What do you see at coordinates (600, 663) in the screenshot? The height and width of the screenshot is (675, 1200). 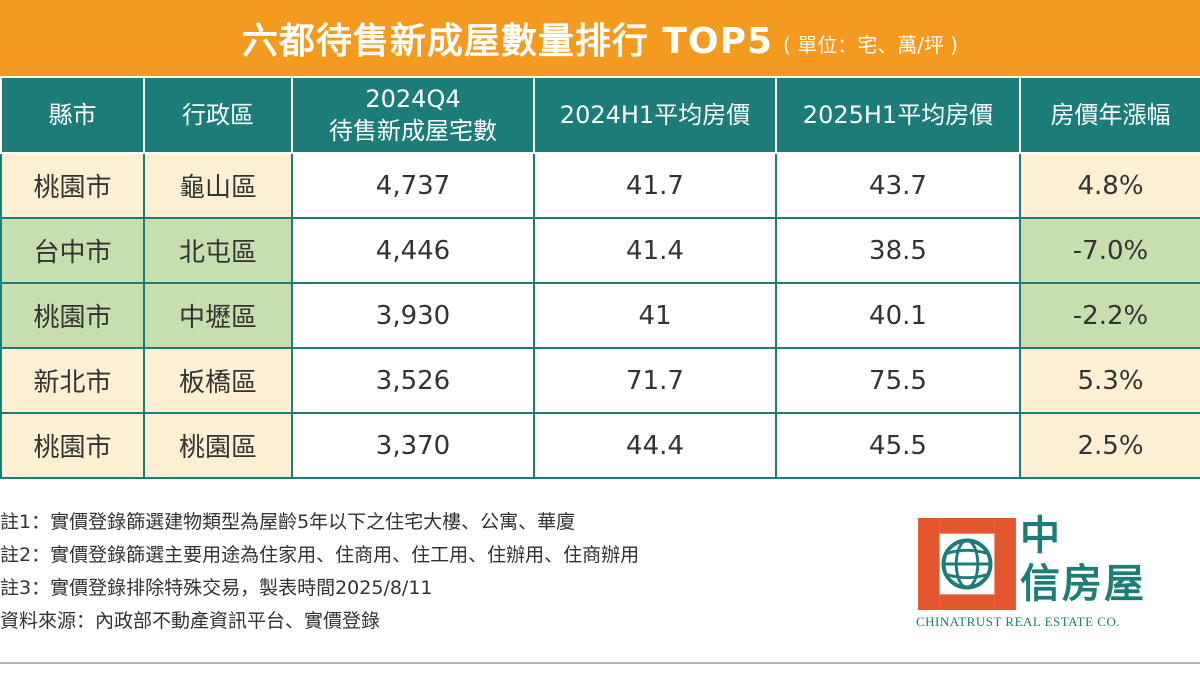 I see `bottom-divider` at bounding box center [600, 663].